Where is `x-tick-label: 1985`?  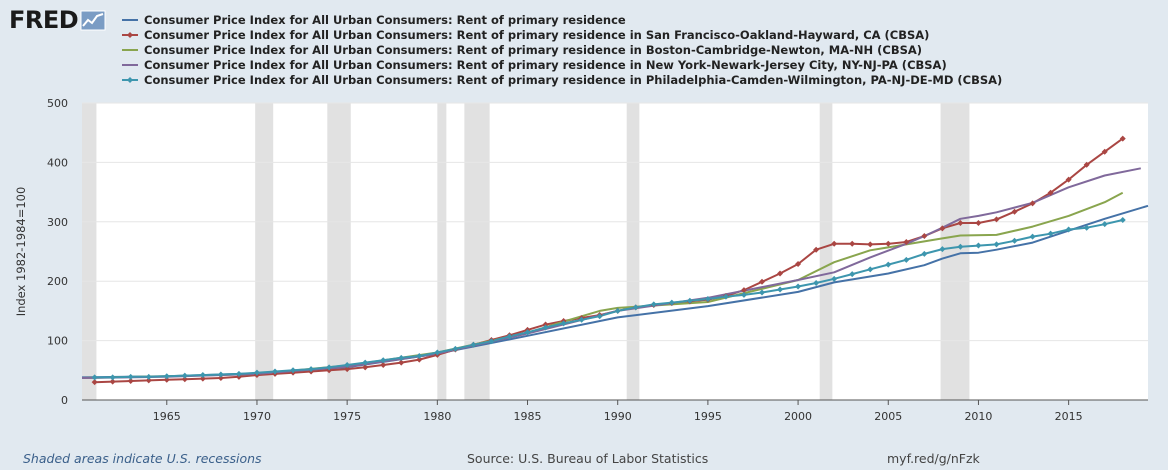 x-tick-label: 1985 is located at coordinates (528, 416).